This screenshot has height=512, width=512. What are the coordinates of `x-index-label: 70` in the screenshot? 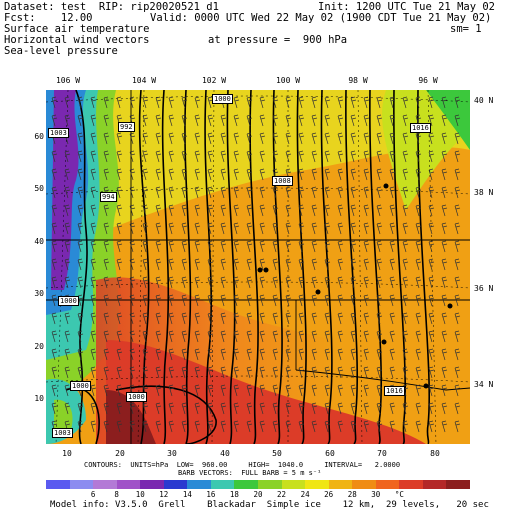 It's located at (382, 453).